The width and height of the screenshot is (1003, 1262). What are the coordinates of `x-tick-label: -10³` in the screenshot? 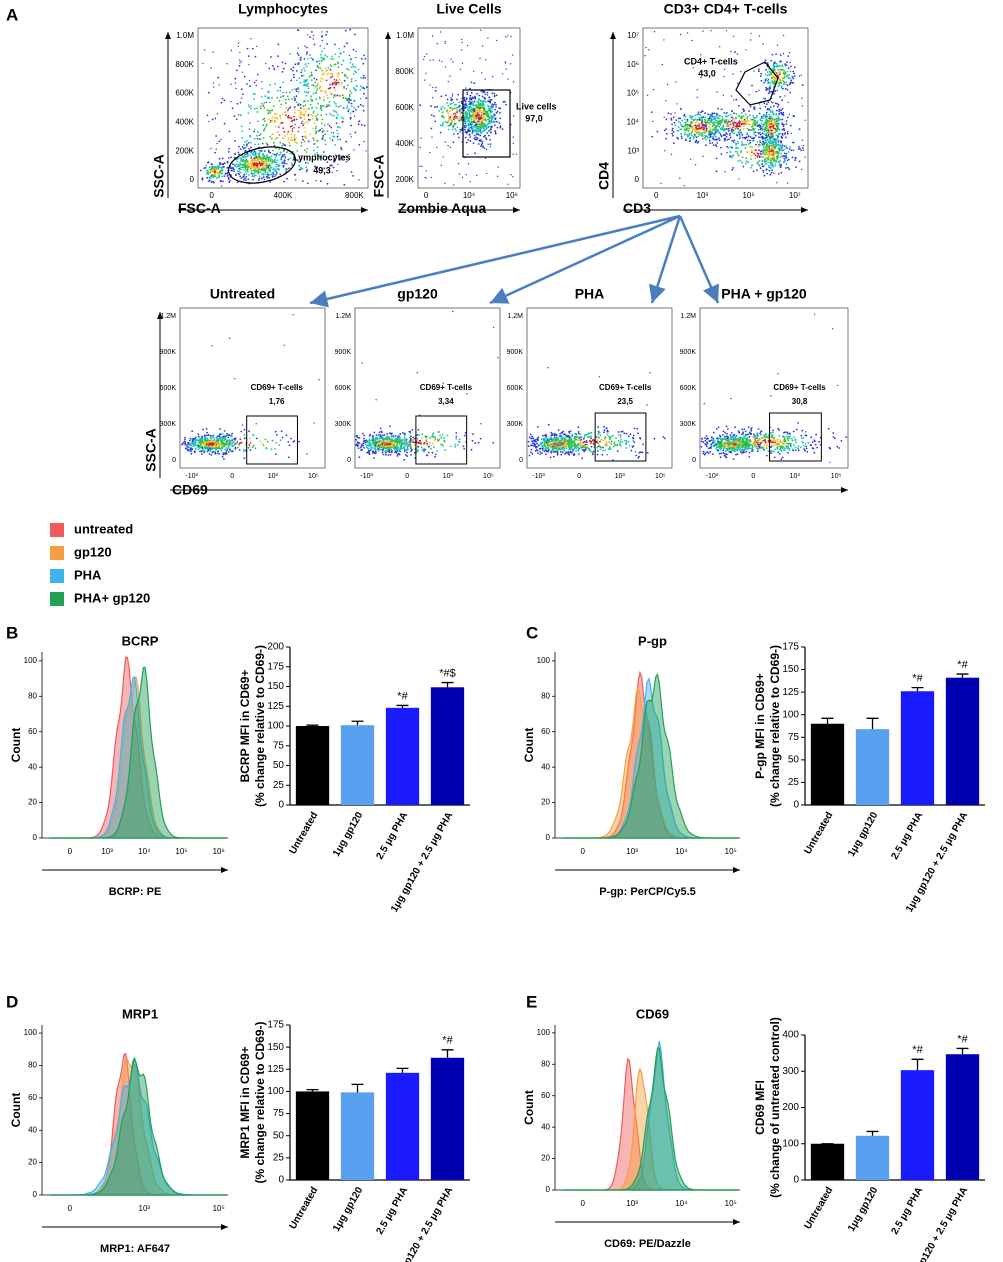 It's located at (191, 476).